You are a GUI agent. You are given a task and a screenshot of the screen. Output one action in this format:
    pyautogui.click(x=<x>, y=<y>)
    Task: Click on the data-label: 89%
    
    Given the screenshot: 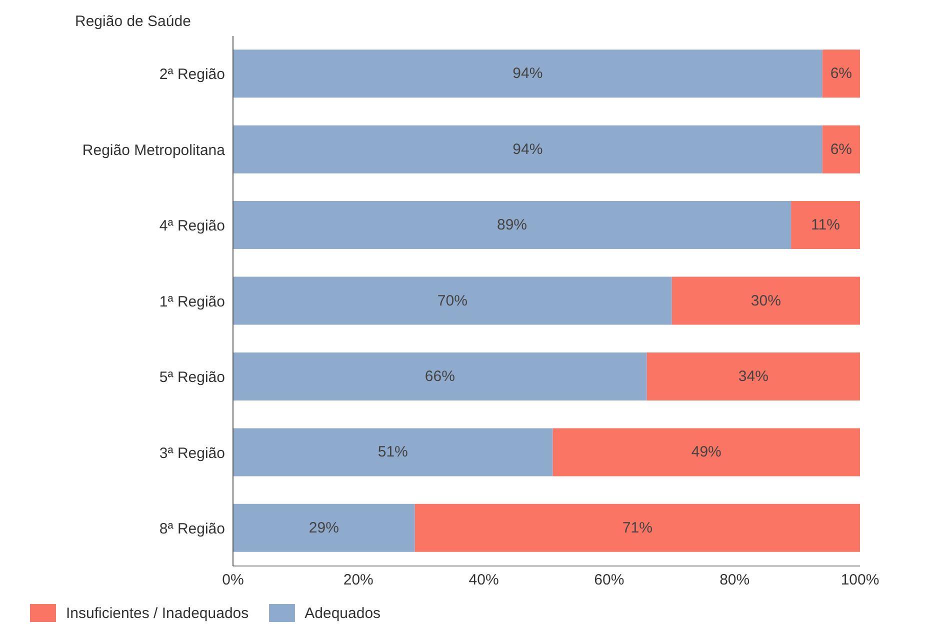 What is the action you would take?
    pyautogui.click(x=512, y=225)
    